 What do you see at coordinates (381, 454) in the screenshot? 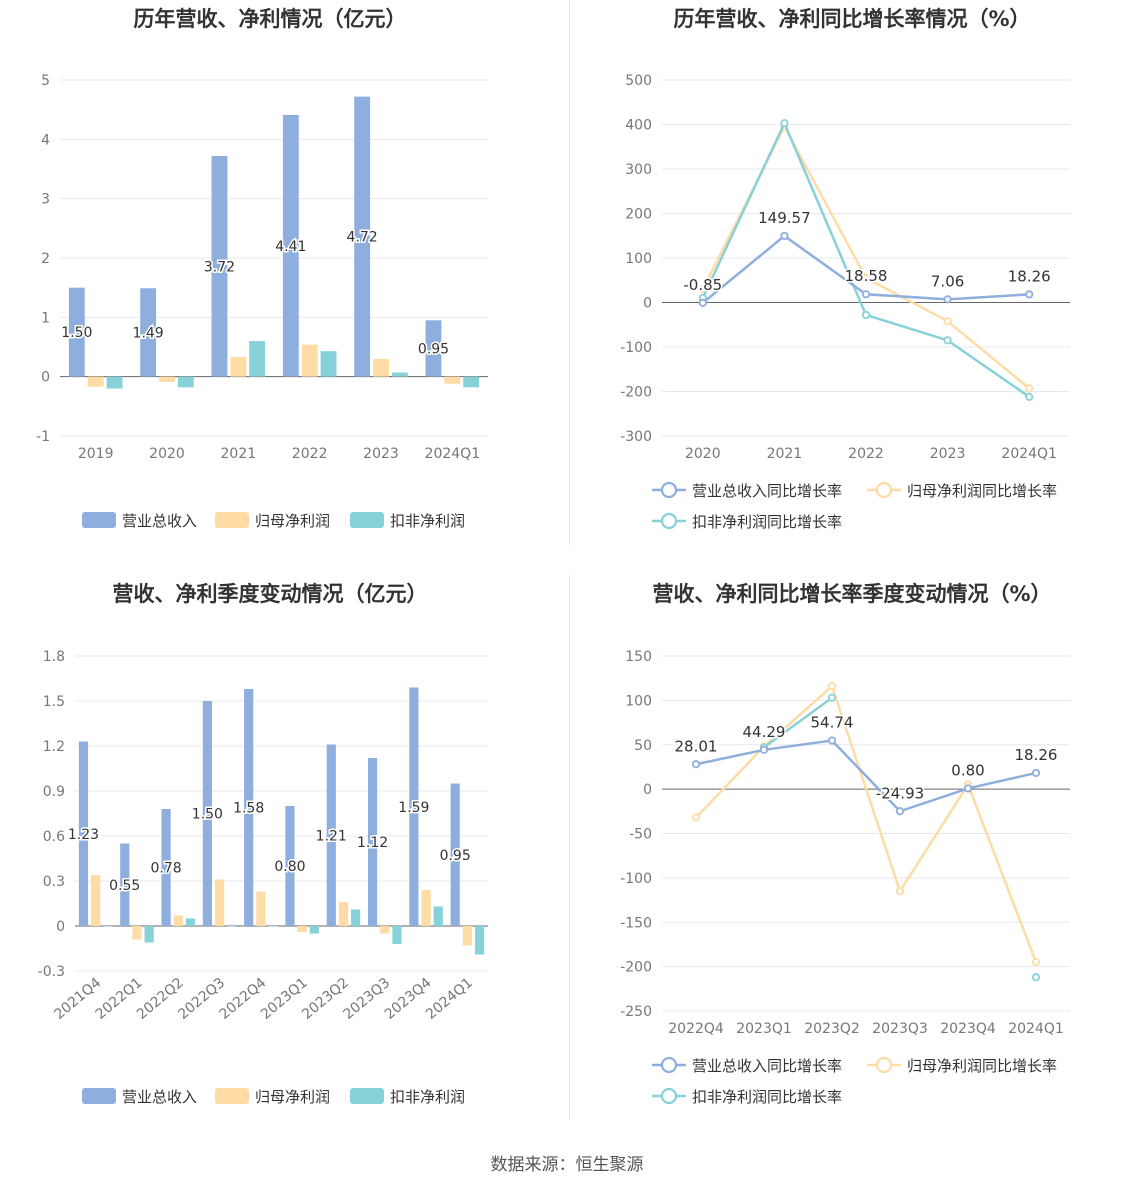
I see `x-tick-label: 2023` at bounding box center [381, 454].